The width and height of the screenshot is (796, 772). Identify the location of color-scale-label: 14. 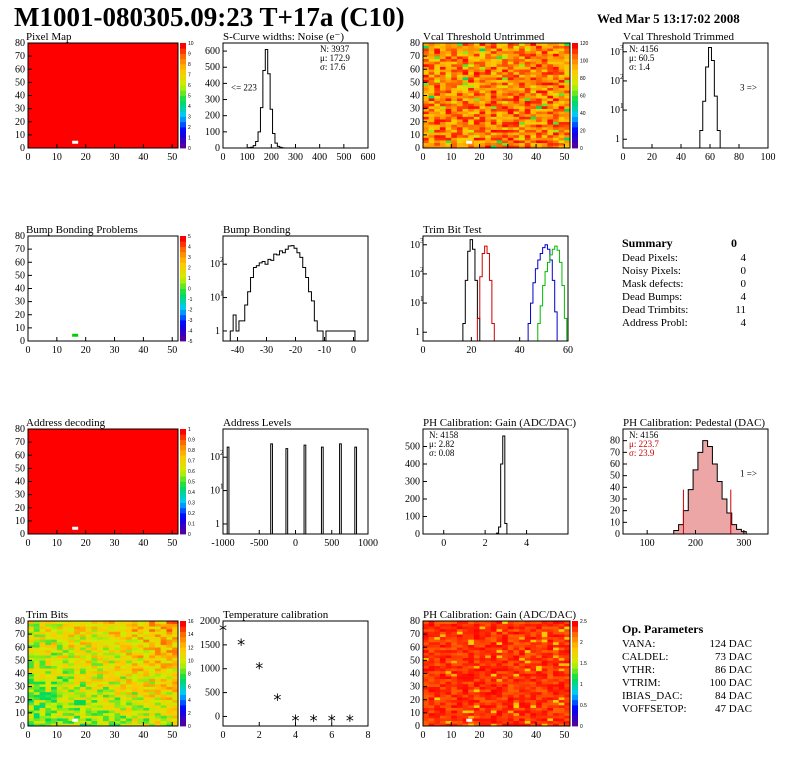
(191, 635).